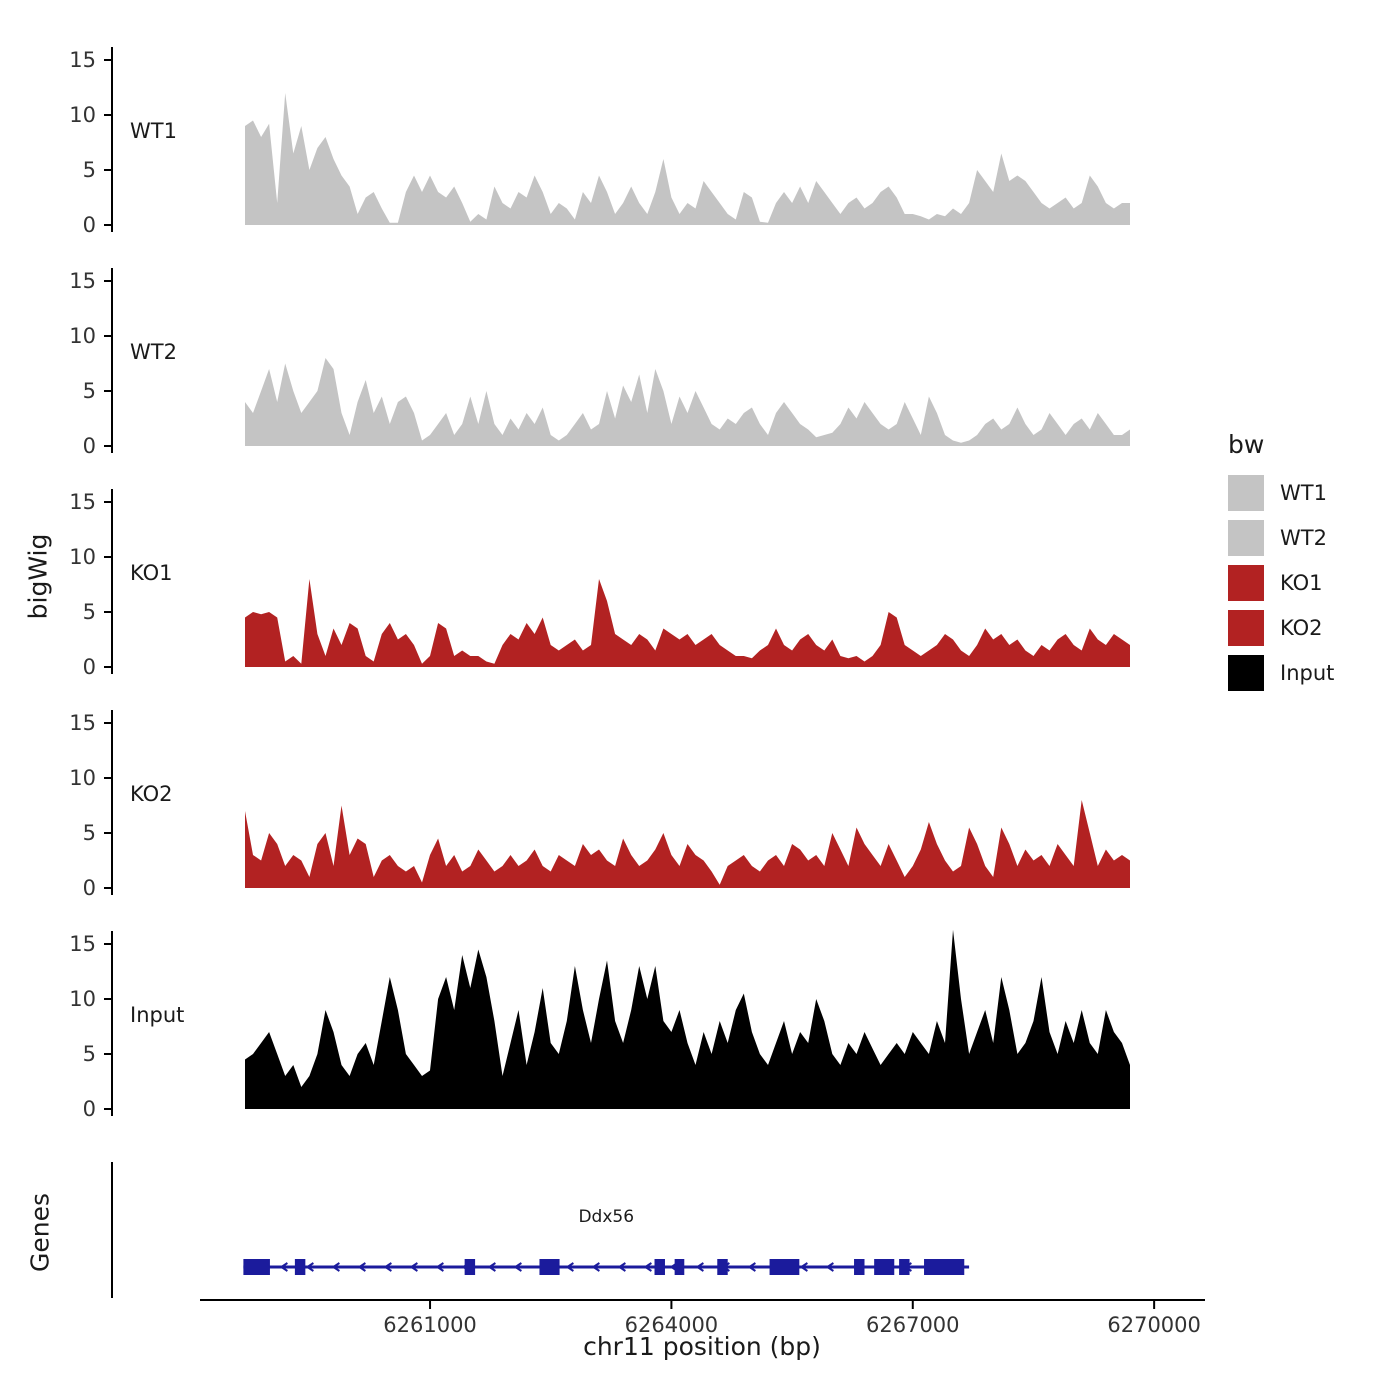 This screenshot has height=1400, width=1400. What do you see at coordinates (1307, 673) in the screenshot?
I see `legend-label: Input` at bounding box center [1307, 673].